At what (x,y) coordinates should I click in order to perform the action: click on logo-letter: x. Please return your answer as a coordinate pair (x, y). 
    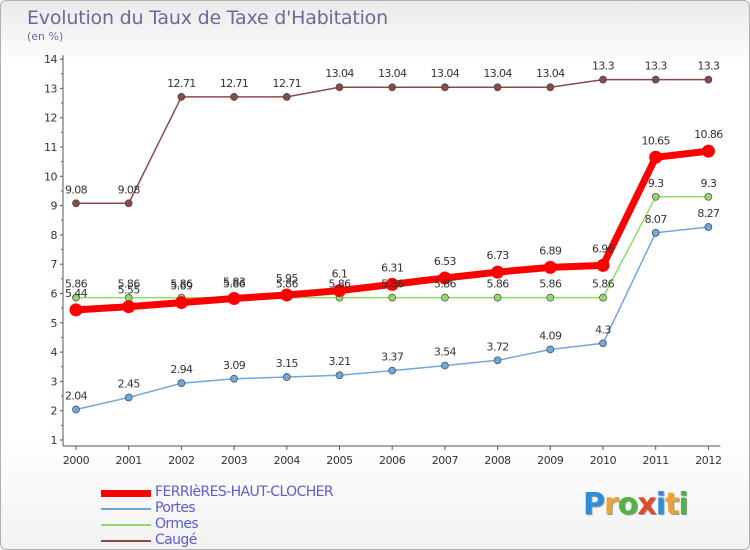
    Looking at the image, I should click on (646, 504).